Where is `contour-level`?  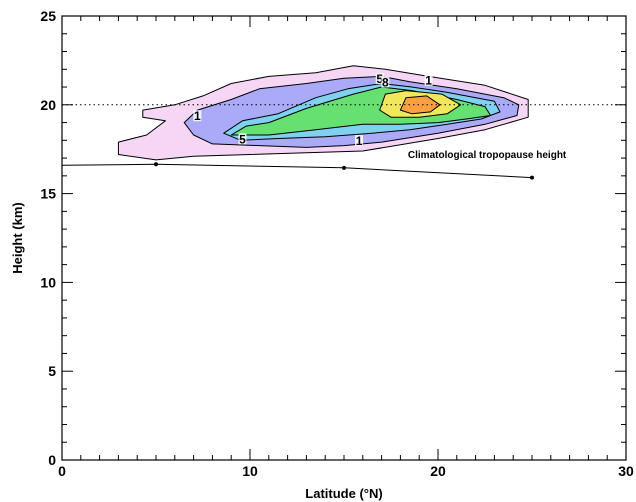 contour-level is located at coordinates (420, 105).